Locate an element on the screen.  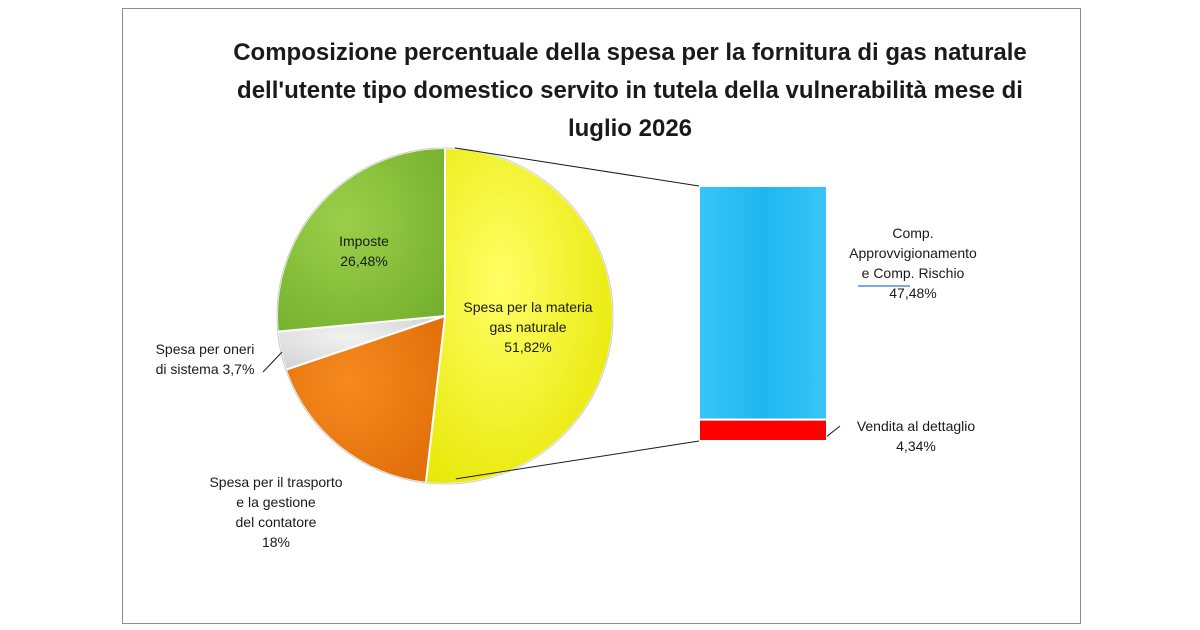
connector-line-top is located at coordinates (577, 167).